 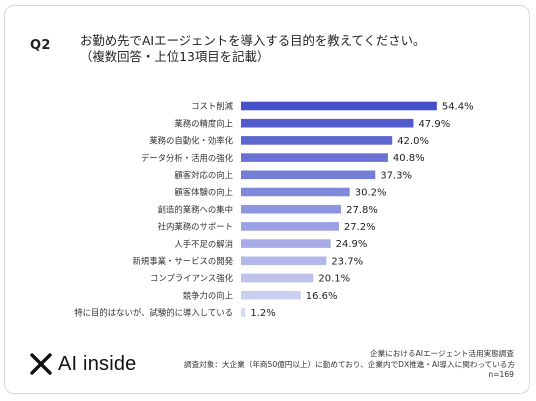 I want to click on category-label: 顧客体験の向上, so click(x=203, y=192).